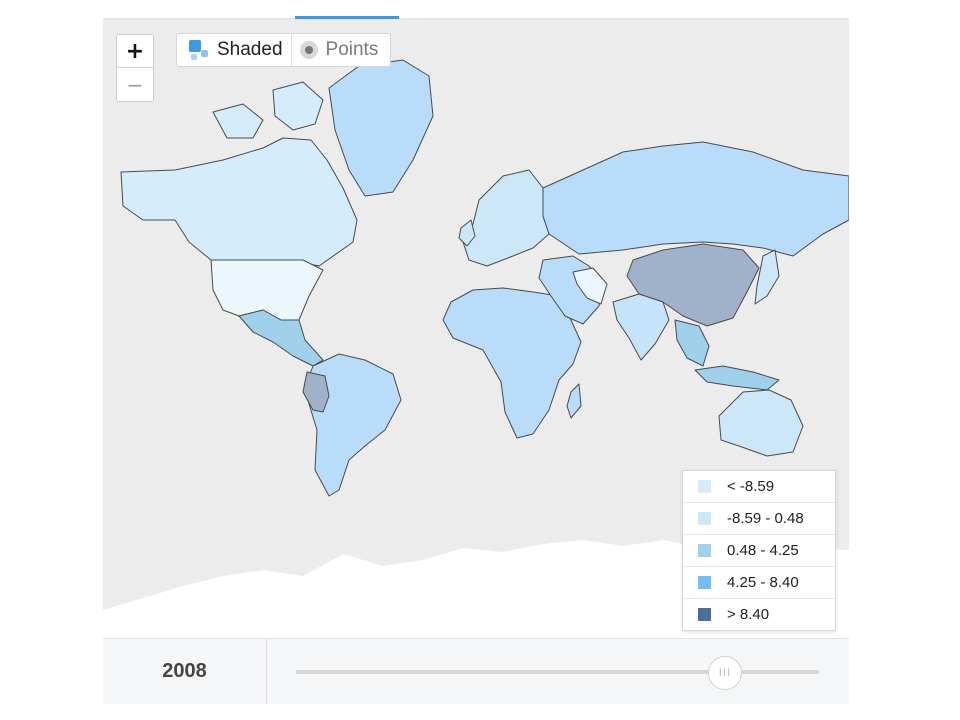 This screenshot has width=960, height=720. Describe the element at coordinates (767, 277) in the screenshot. I see `region-japan` at that location.